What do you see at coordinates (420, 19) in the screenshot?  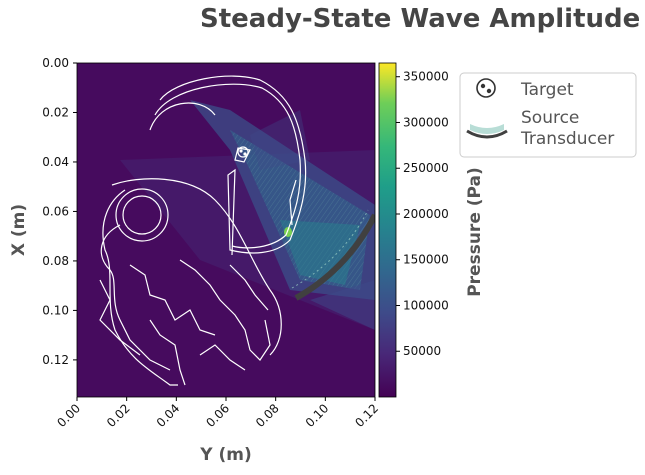 I see `chart-title: Steady-State Wave Amplitude` at bounding box center [420, 19].